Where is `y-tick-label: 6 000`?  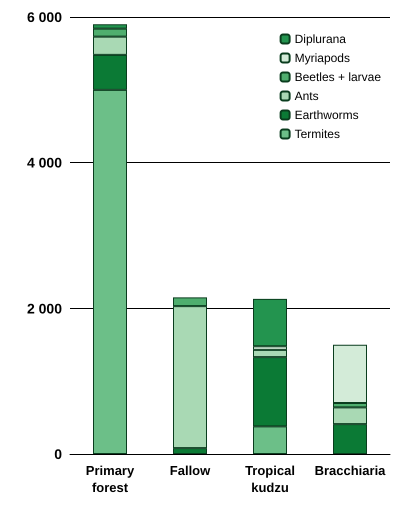 y-tick-label: 6 000 is located at coordinates (44, 17).